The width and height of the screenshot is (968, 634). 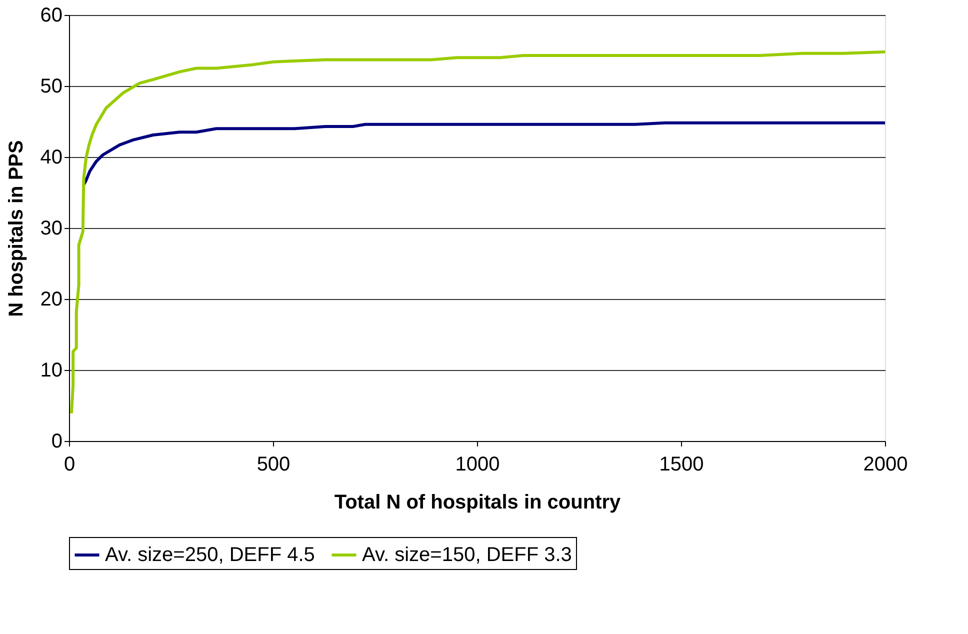 What do you see at coordinates (478, 503) in the screenshot?
I see `x-axis-title: Total N of hospitals in country` at bounding box center [478, 503].